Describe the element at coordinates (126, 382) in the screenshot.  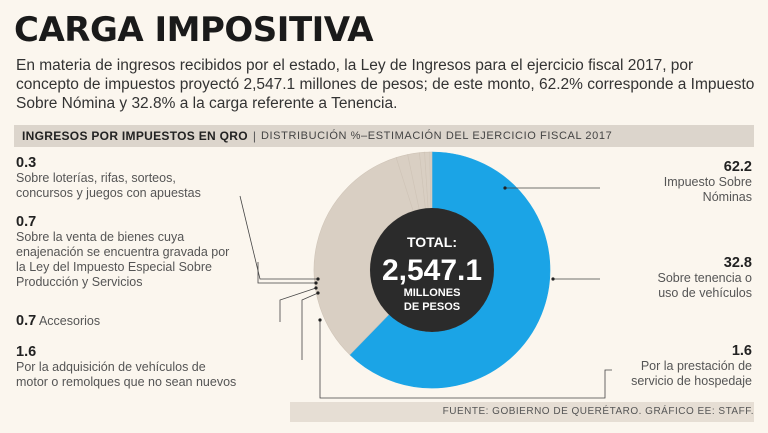
I see `label-vehiculos-text-2: motor o remolques que no sean nuevos` at that location.